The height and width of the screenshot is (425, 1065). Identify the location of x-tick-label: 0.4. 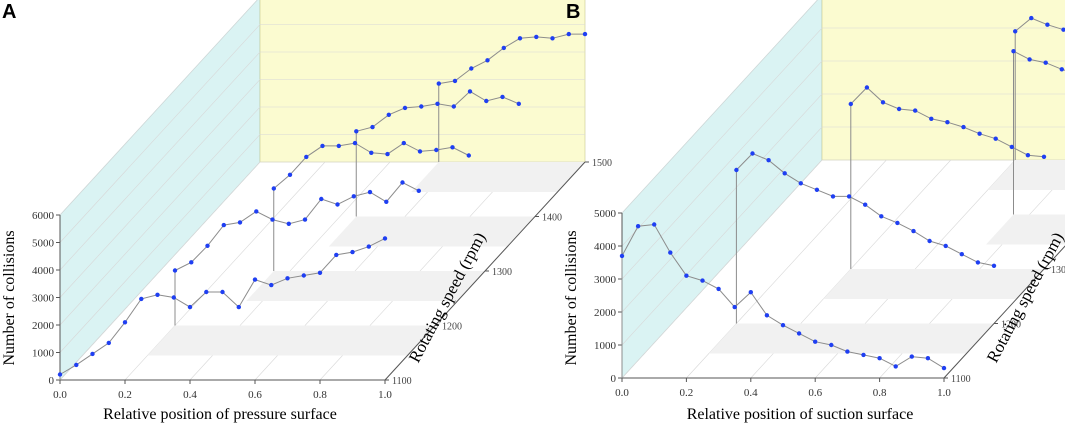
(190, 395).